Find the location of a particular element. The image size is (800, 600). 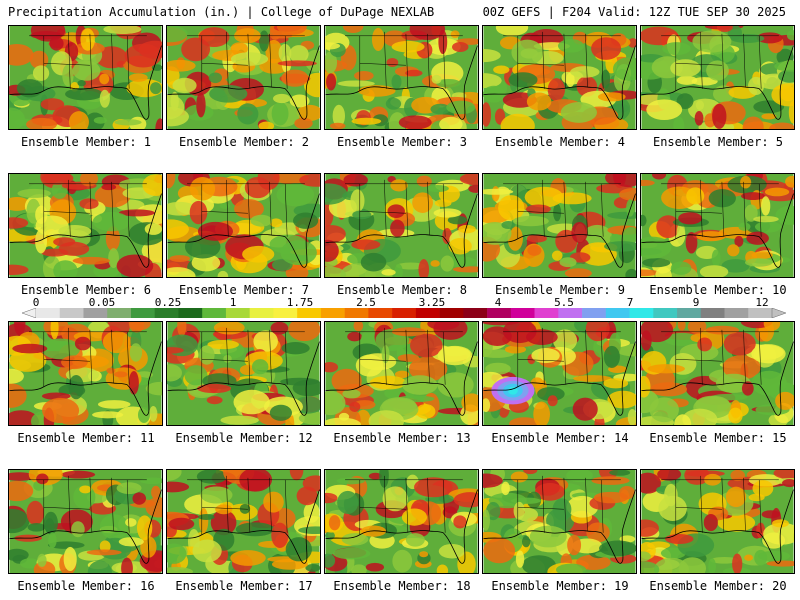

ensemble-member-label: Ensemble Member: 2 is located at coordinates (244, 142).